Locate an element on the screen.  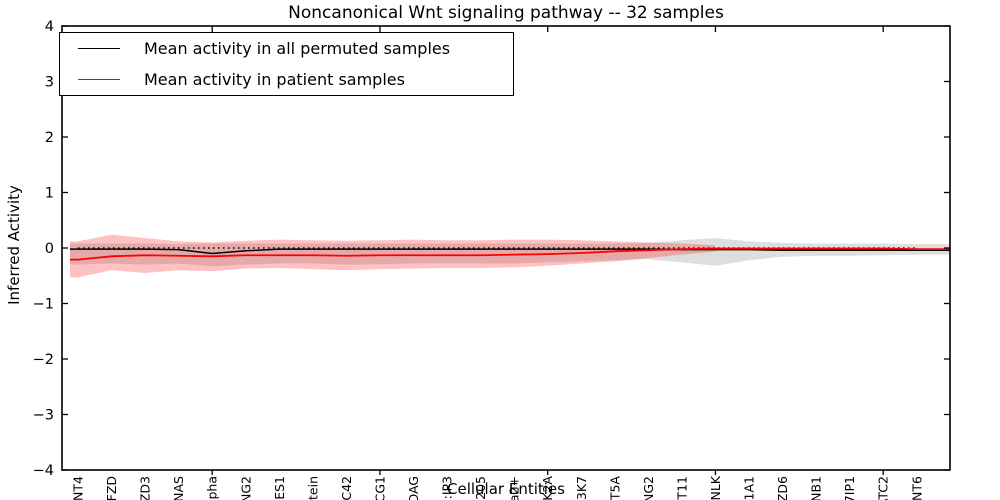
x-category-label: NFAT1/CK1 alpha is located at coordinates (212, 488).